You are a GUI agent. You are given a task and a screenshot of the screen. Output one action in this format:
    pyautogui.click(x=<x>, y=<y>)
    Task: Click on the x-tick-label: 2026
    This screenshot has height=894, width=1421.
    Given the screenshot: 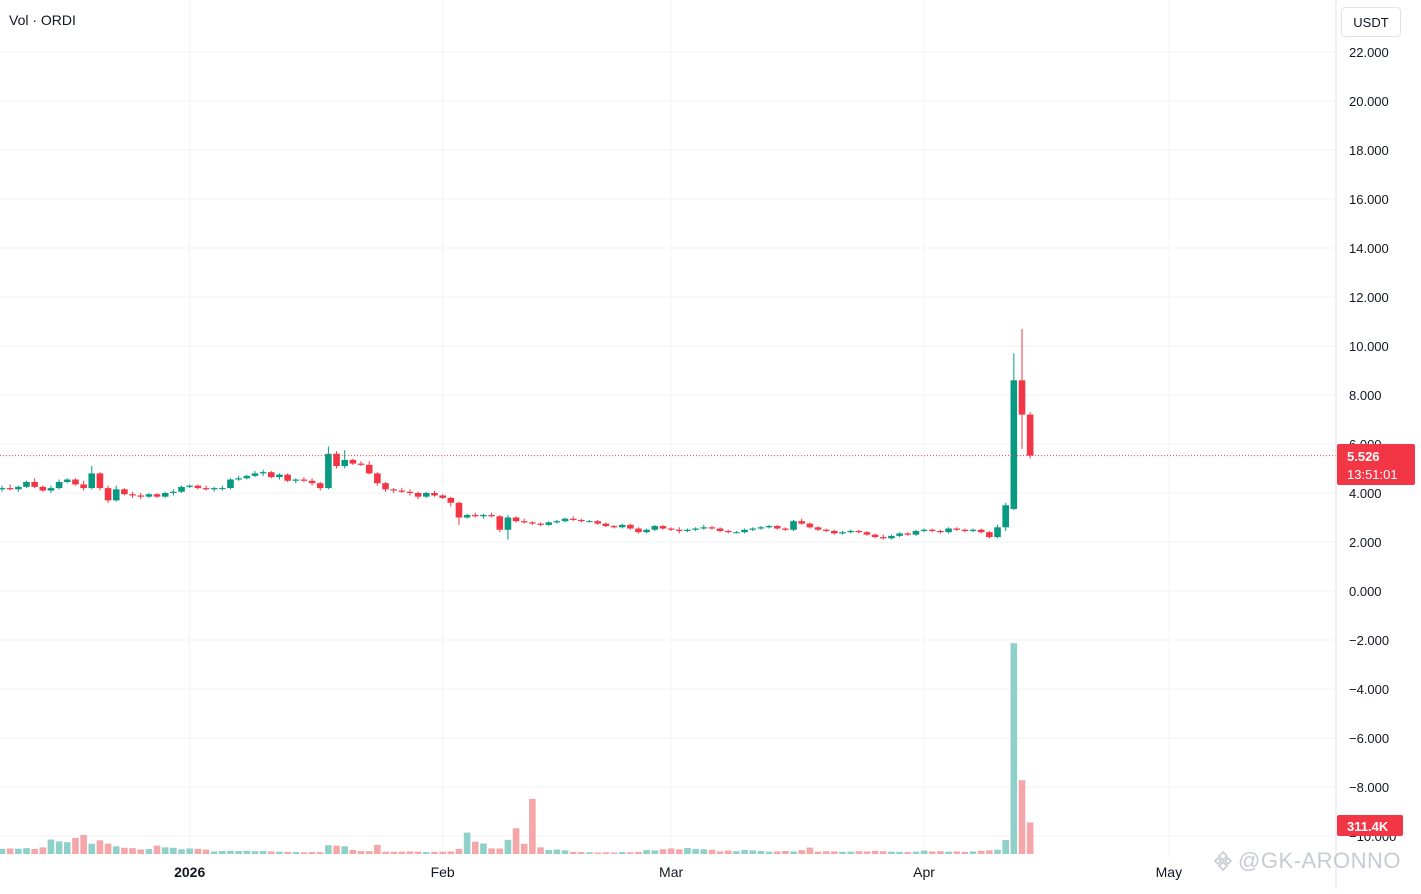 What is the action you would take?
    pyautogui.click(x=189, y=872)
    